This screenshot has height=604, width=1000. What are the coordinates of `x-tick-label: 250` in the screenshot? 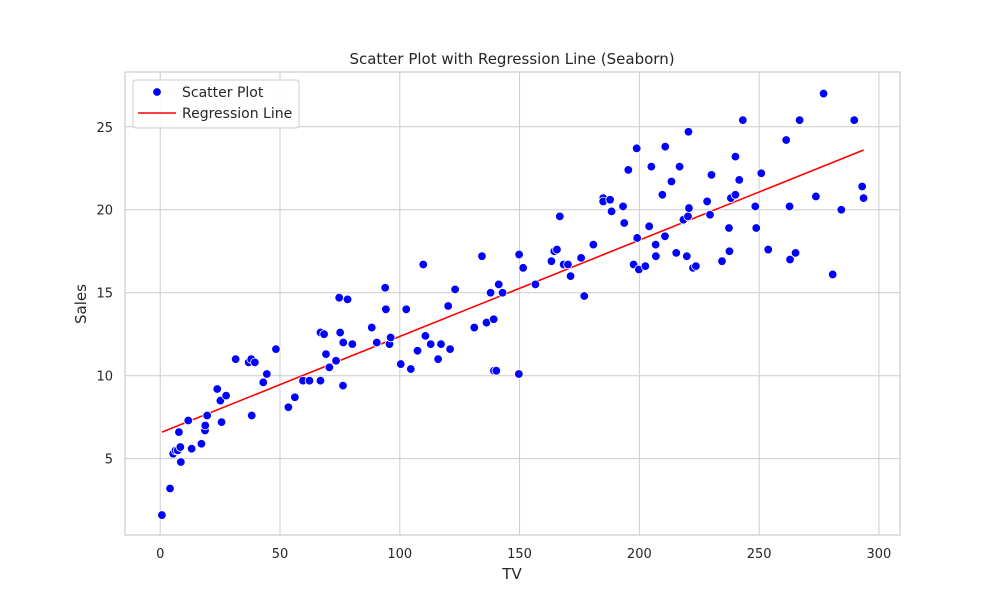 It's located at (759, 554).